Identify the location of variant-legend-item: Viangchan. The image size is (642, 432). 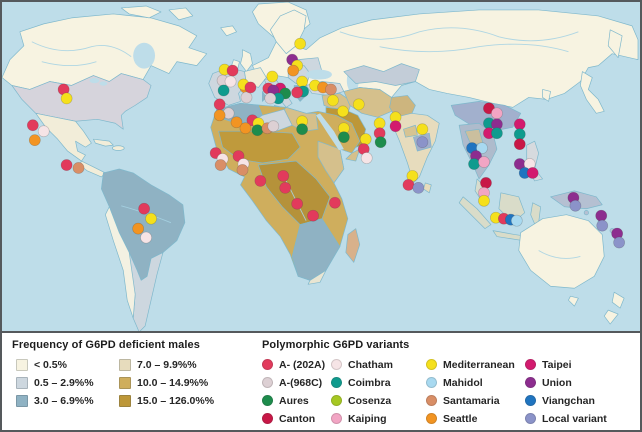
(579, 400).